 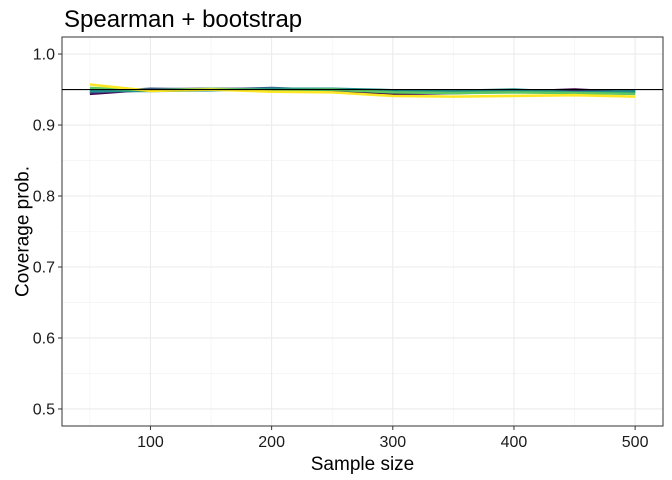 What do you see at coordinates (44, 409) in the screenshot?
I see `y-tick-label: 0.5` at bounding box center [44, 409].